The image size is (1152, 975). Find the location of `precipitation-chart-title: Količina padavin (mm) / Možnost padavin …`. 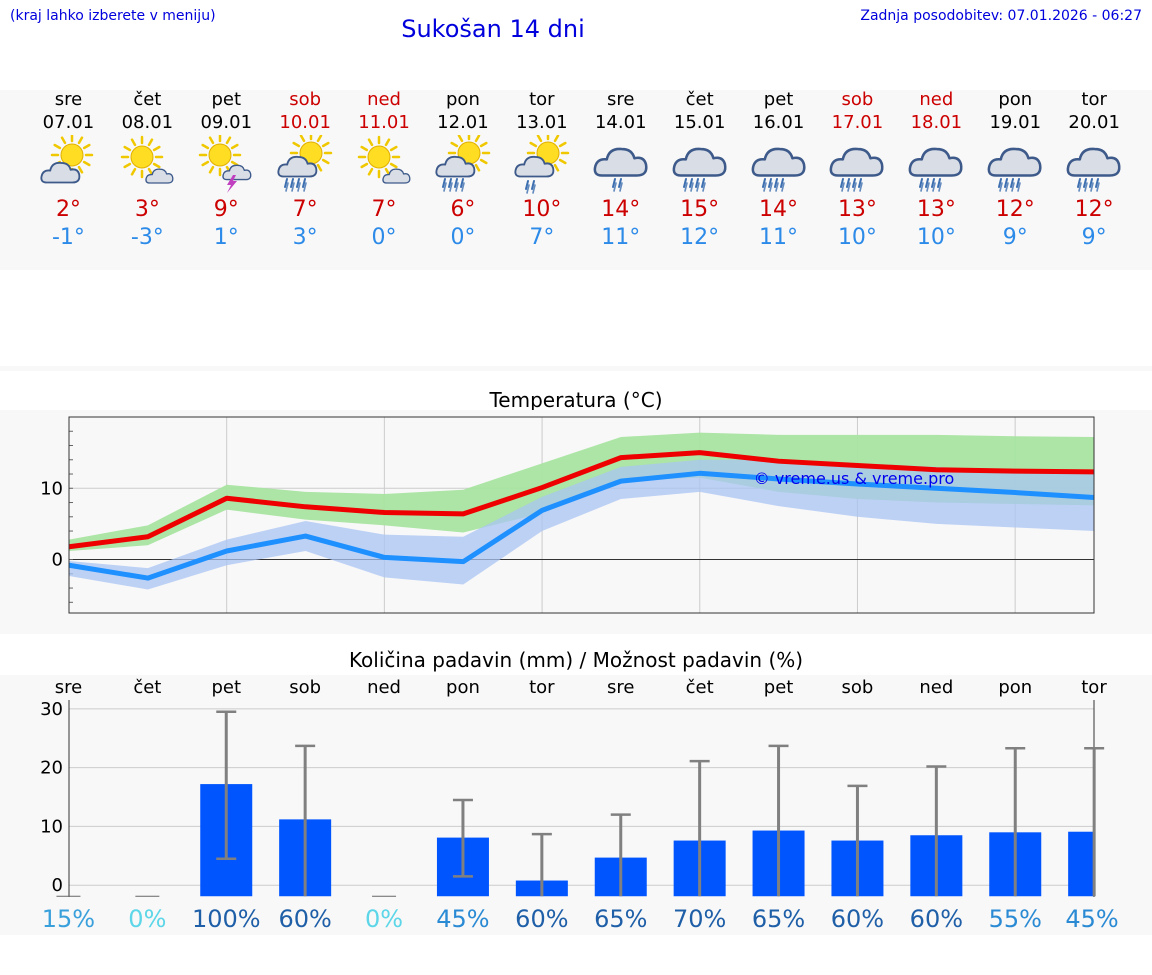

precipitation-chart-title: Količina padavin (mm) / Možnost padavin … is located at coordinates (576, 660).